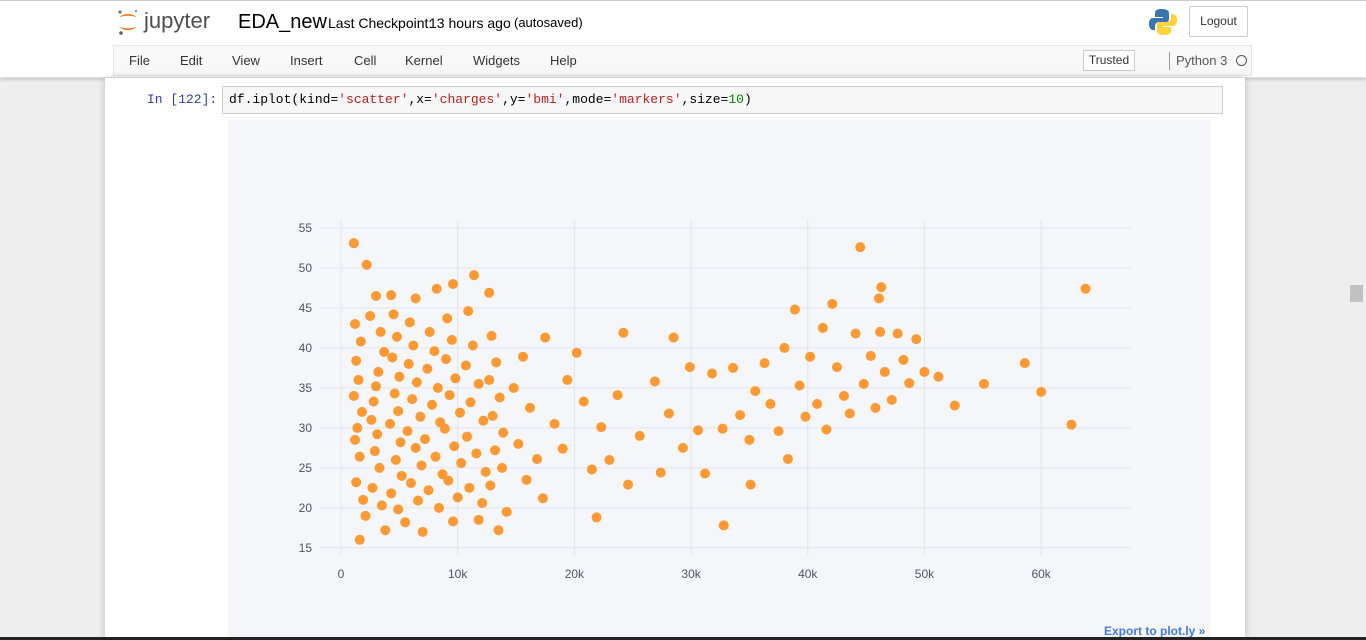 This screenshot has width=1366, height=640. What do you see at coordinates (246, 60) in the screenshot?
I see `menu-item: View` at bounding box center [246, 60].